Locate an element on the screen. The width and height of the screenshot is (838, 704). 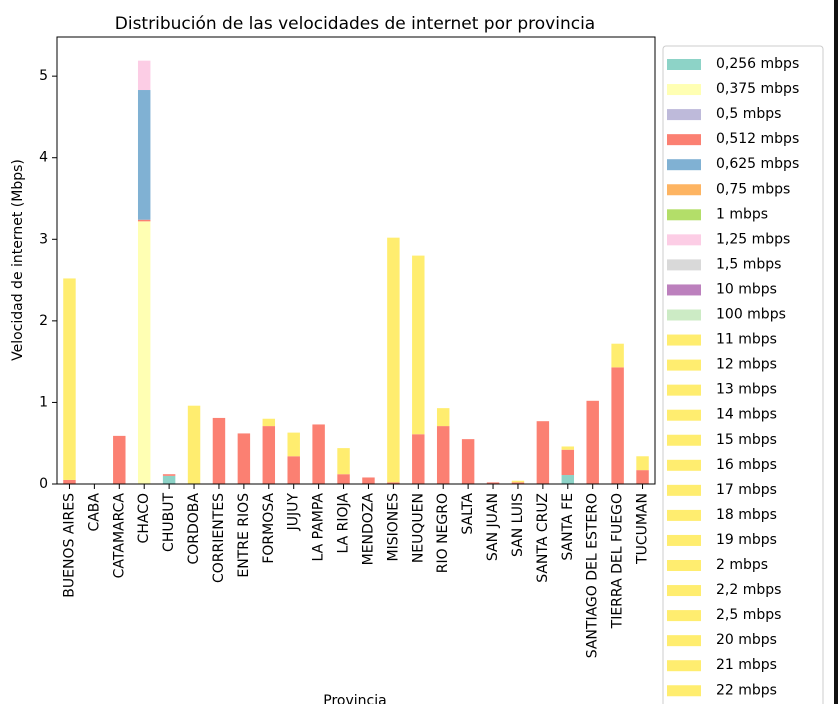
y-tick-label: 4 is located at coordinates (43, 158).